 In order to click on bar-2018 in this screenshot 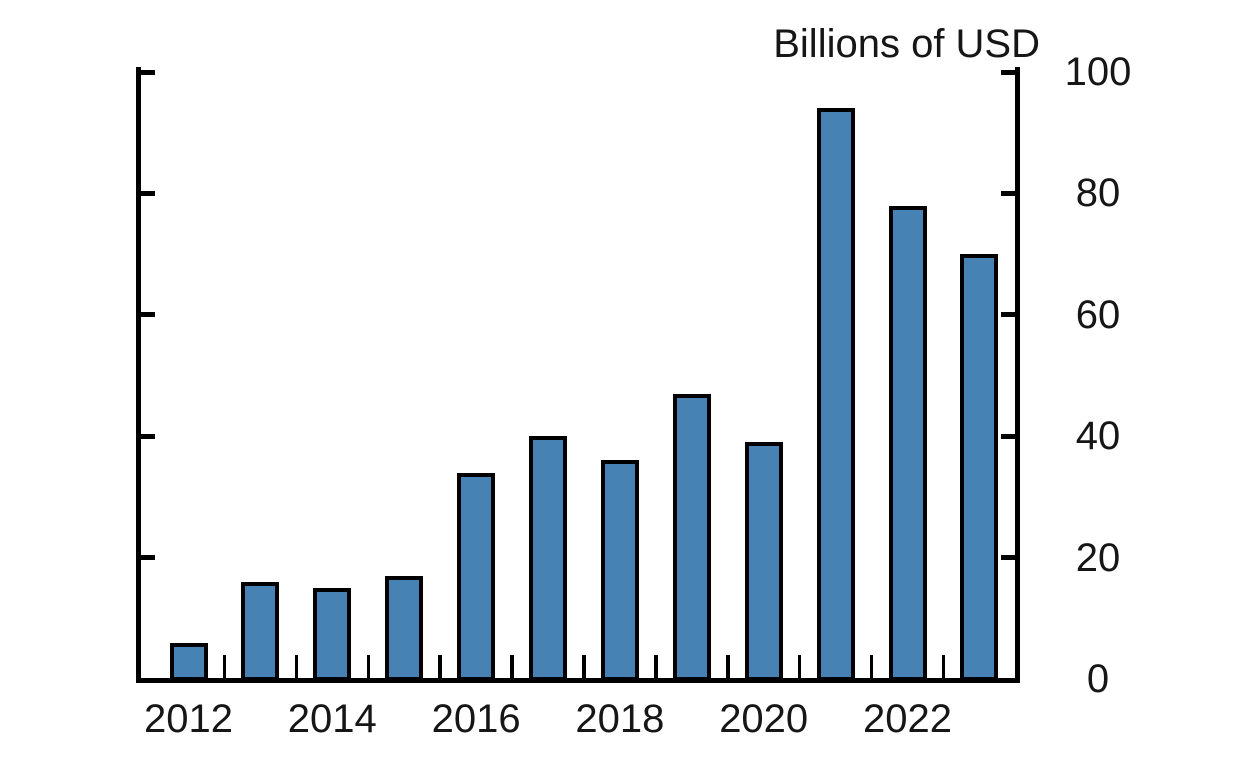, I will do `click(619, 570)`.